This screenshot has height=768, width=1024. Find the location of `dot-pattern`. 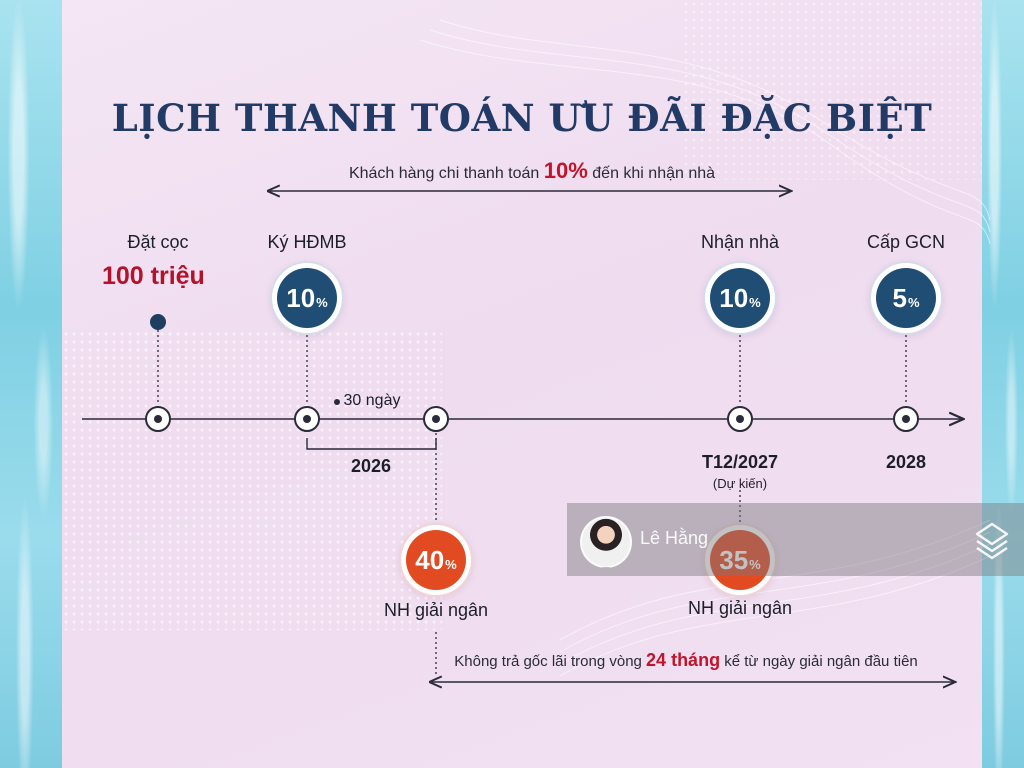

dot-pattern is located at coordinates (252, 480).